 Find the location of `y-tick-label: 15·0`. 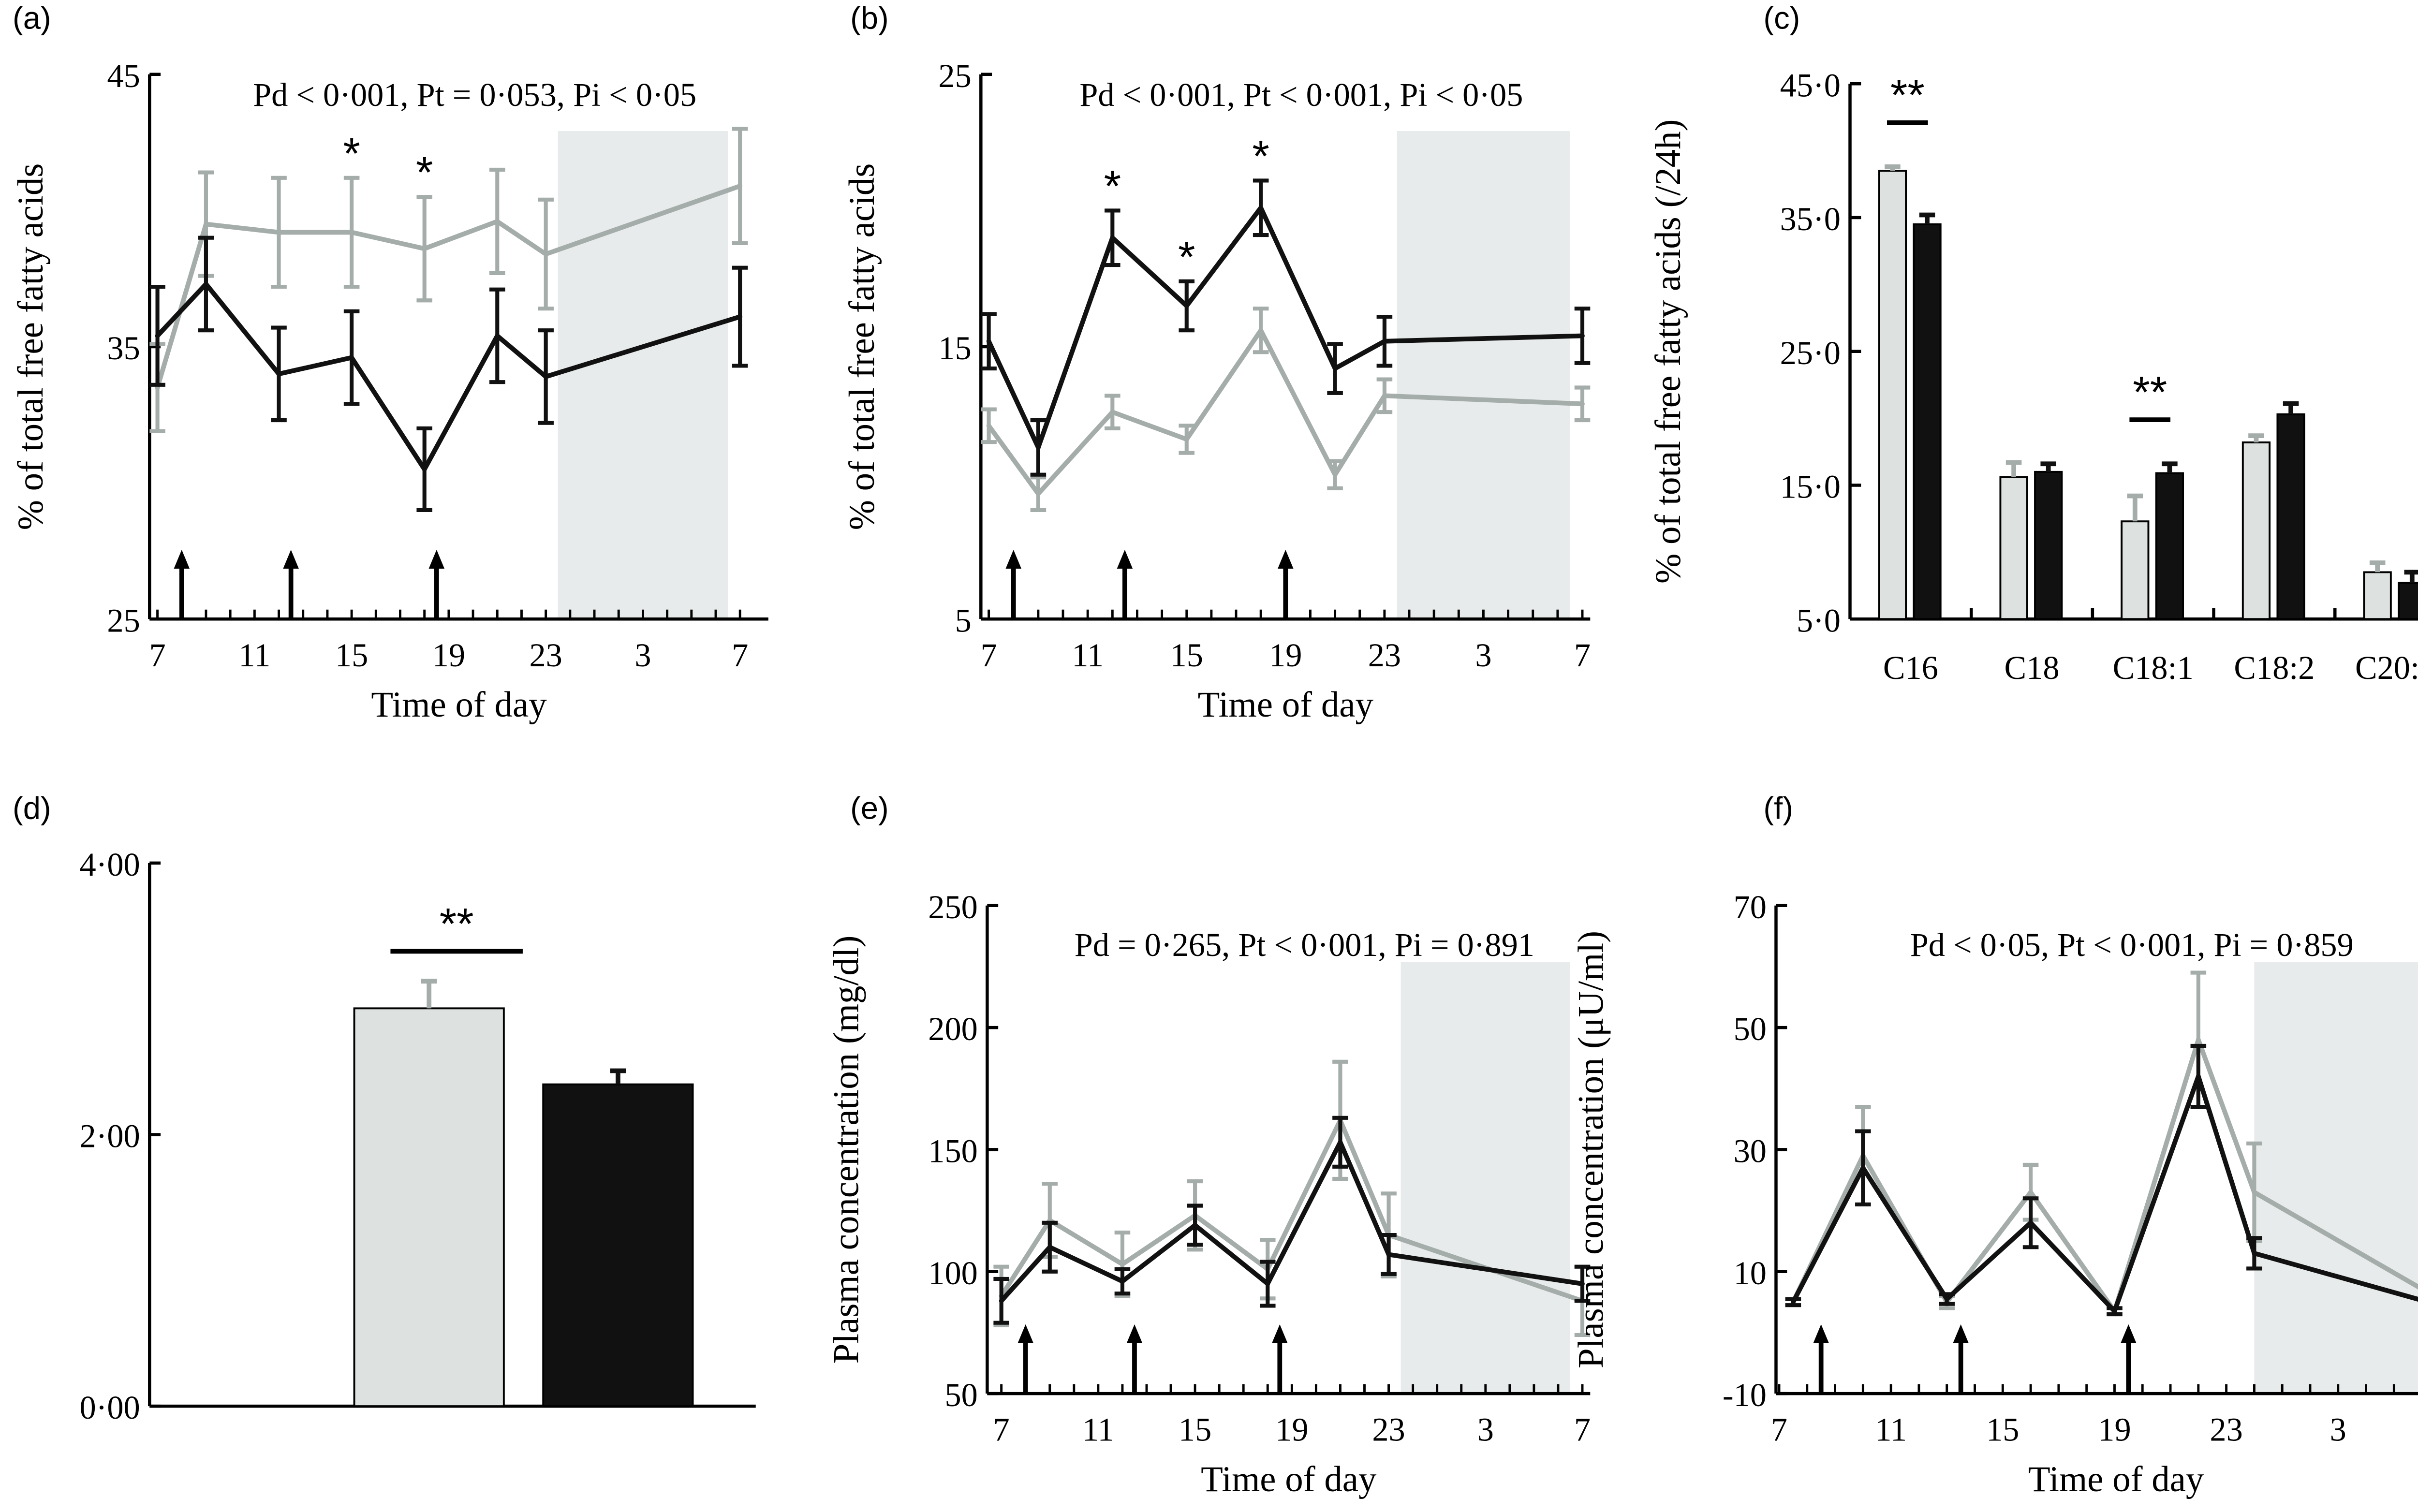

y-tick-label: 15·0 is located at coordinates (1810, 487).